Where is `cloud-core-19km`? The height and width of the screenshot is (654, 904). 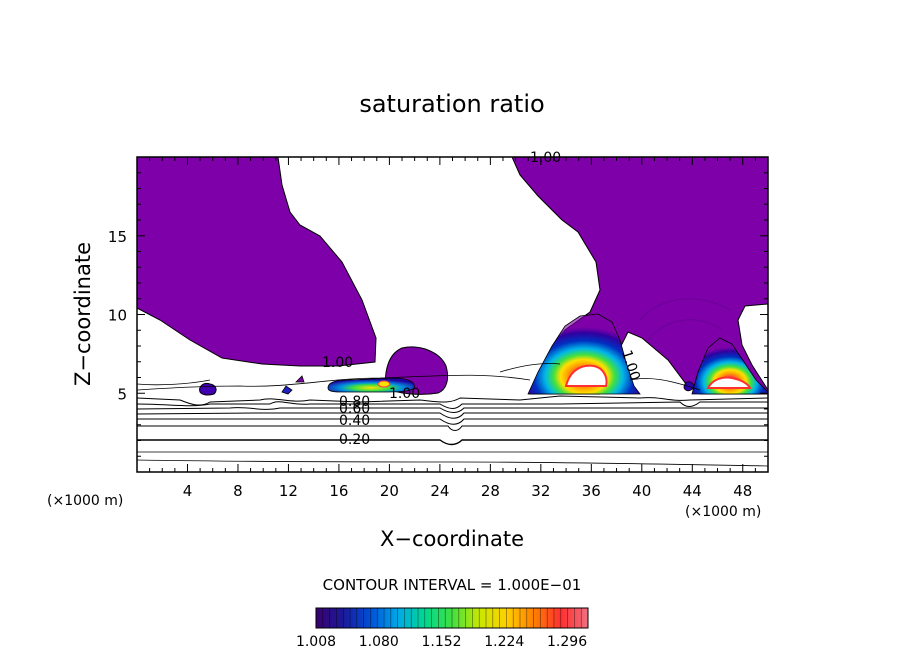 cloud-core-19km is located at coordinates (371, 385).